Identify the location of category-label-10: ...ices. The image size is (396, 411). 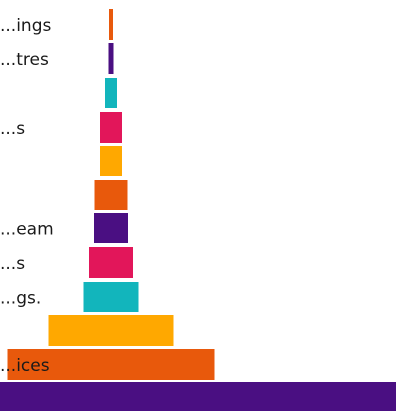
(25, 366).